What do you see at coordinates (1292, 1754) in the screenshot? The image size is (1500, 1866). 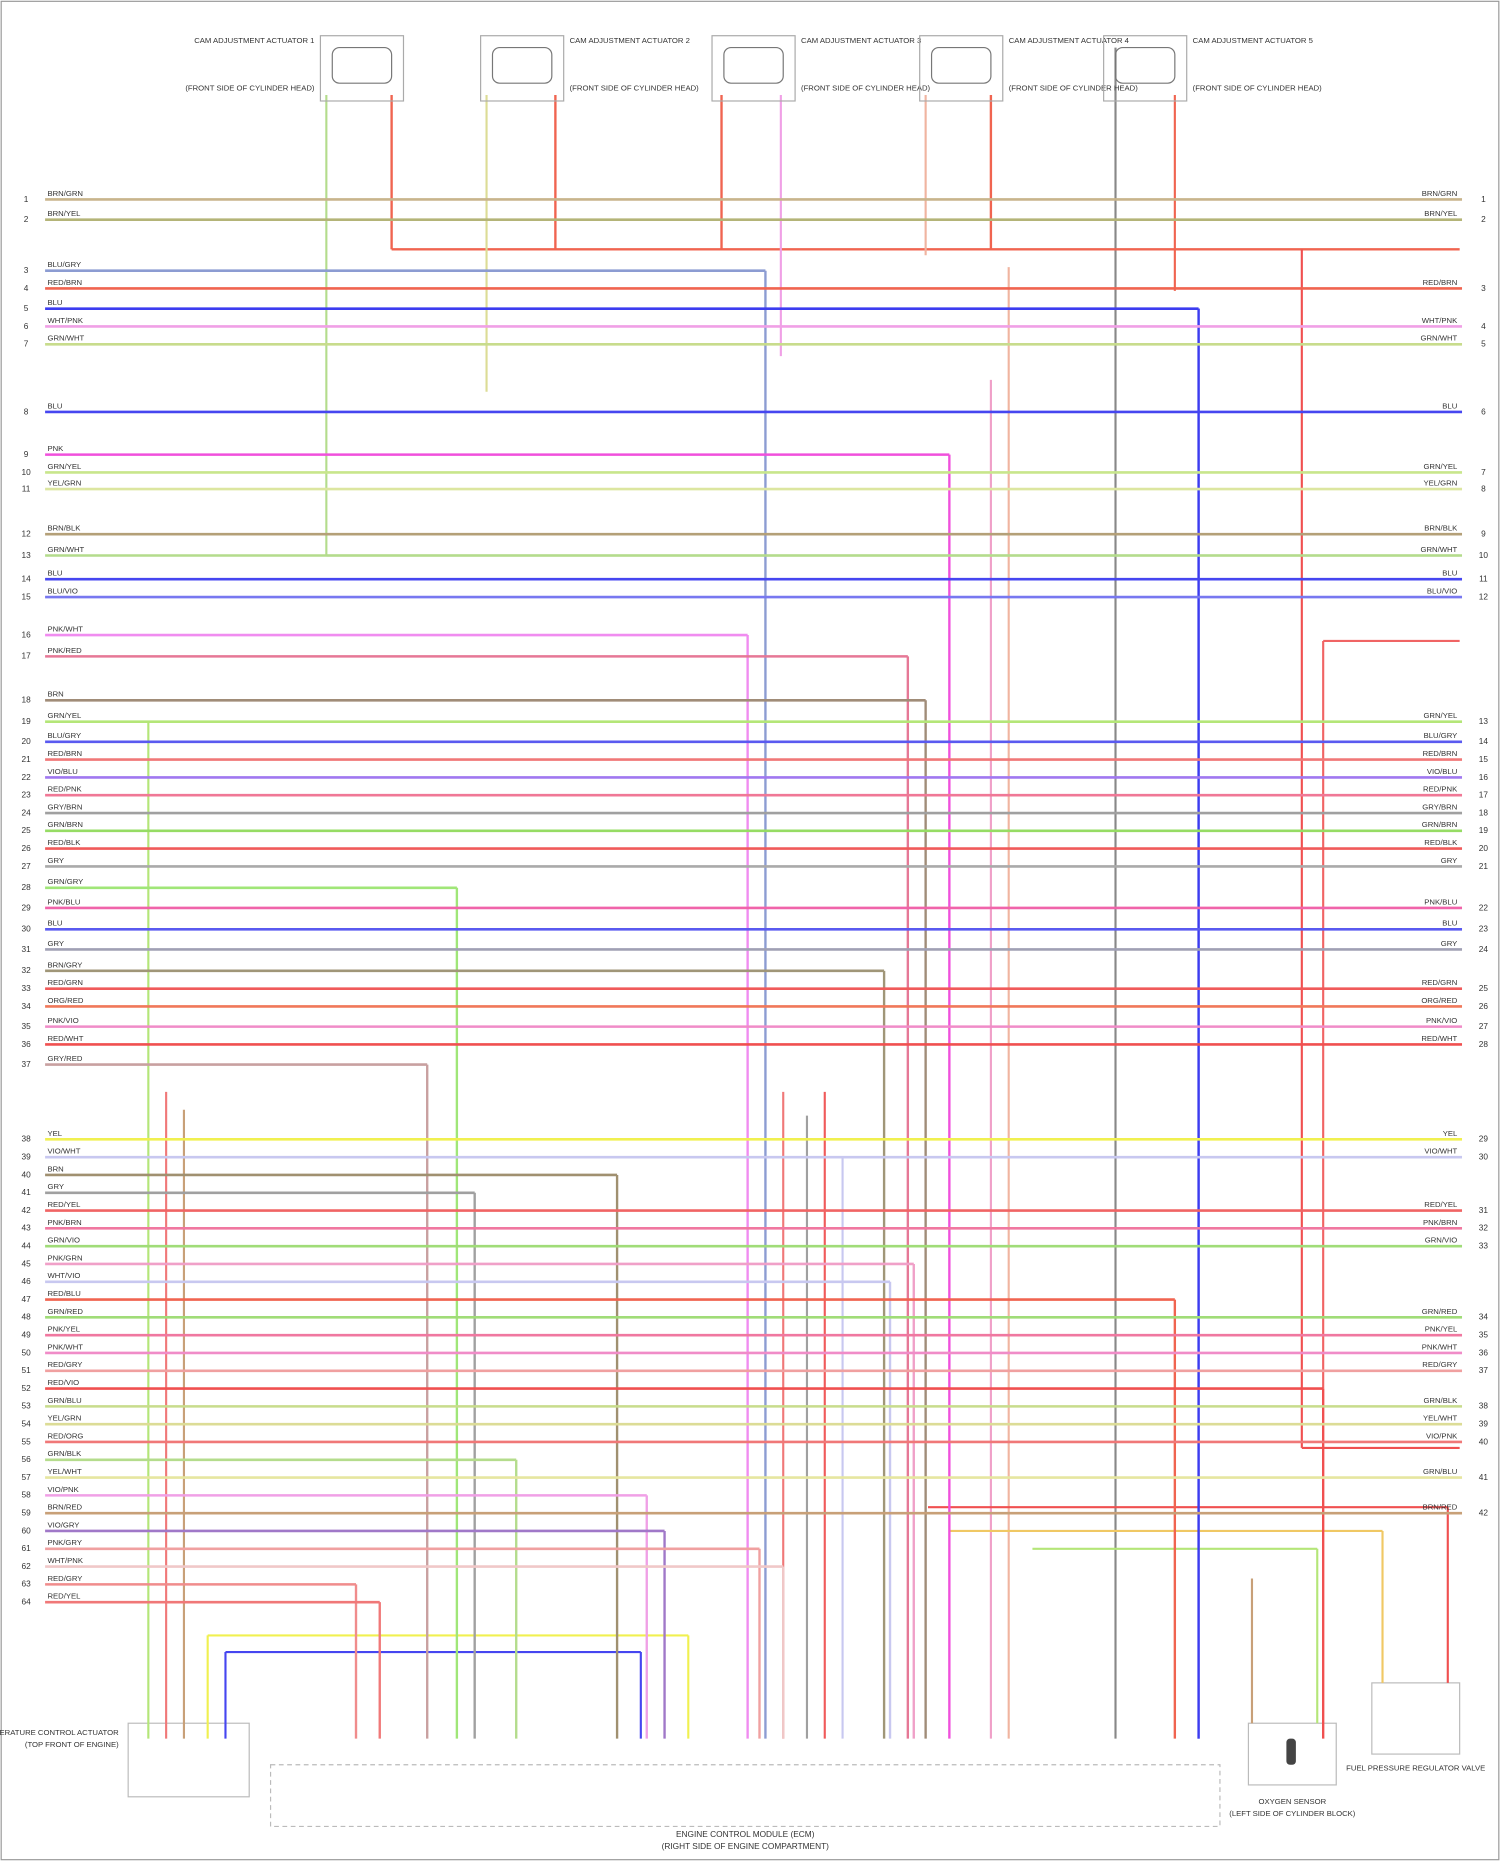 I see `oxygen-sensor-box` at bounding box center [1292, 1754].